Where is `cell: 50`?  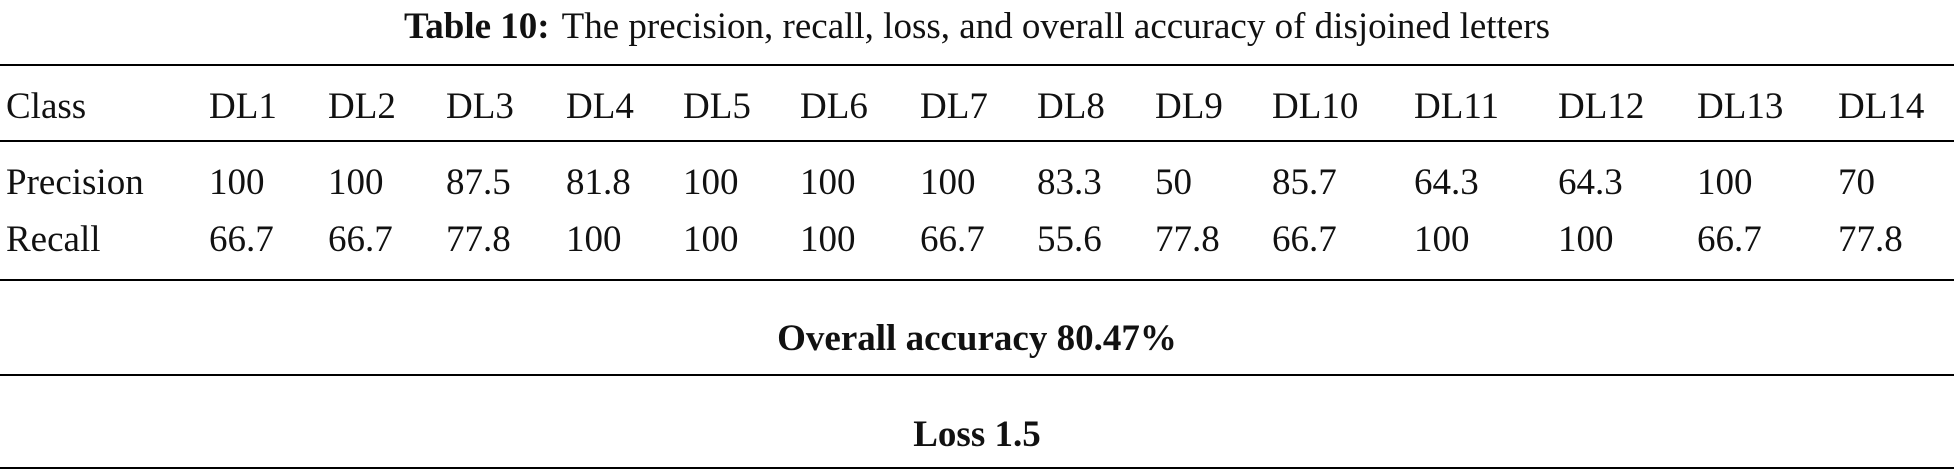
cell: 50 is located at coordinates (1173, 182).